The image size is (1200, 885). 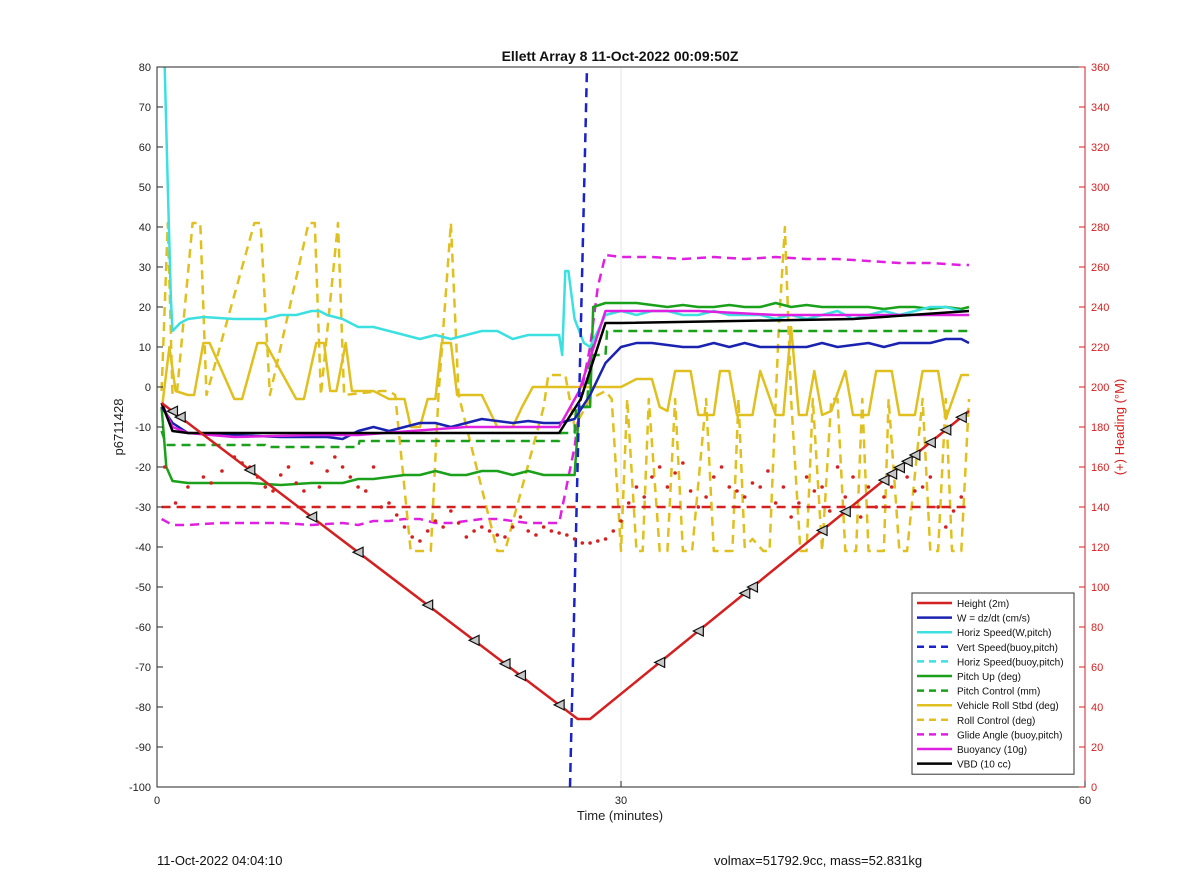 What do you see at coordinates (1100, 348) in the screenshot?
I see `y2-tick-label: 220` at bounding box center [1100, 348].